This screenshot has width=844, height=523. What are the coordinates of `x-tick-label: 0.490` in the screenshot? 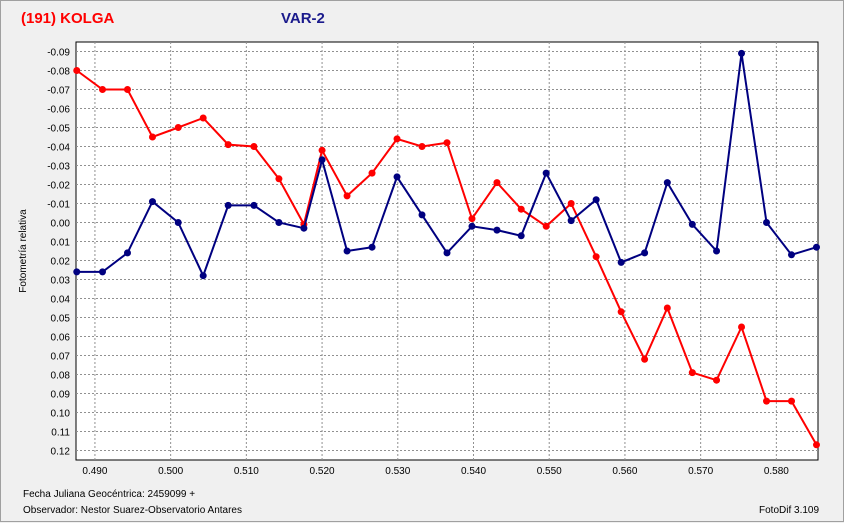 It's located at (94, 471).